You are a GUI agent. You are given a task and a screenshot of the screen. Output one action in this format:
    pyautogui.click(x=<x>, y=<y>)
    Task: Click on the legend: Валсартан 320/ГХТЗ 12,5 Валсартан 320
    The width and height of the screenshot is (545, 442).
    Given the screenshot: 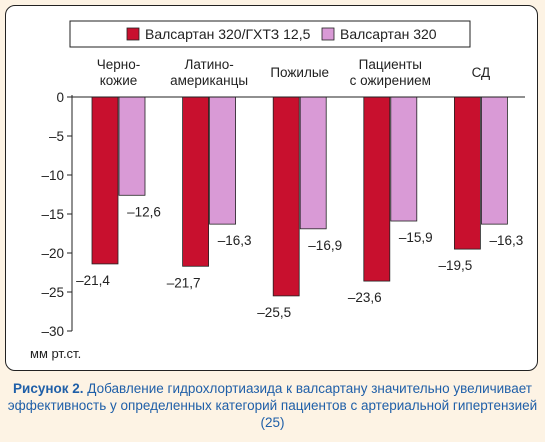 What is the action you would take?
    pyautogui.click(x=270, y=34)
    